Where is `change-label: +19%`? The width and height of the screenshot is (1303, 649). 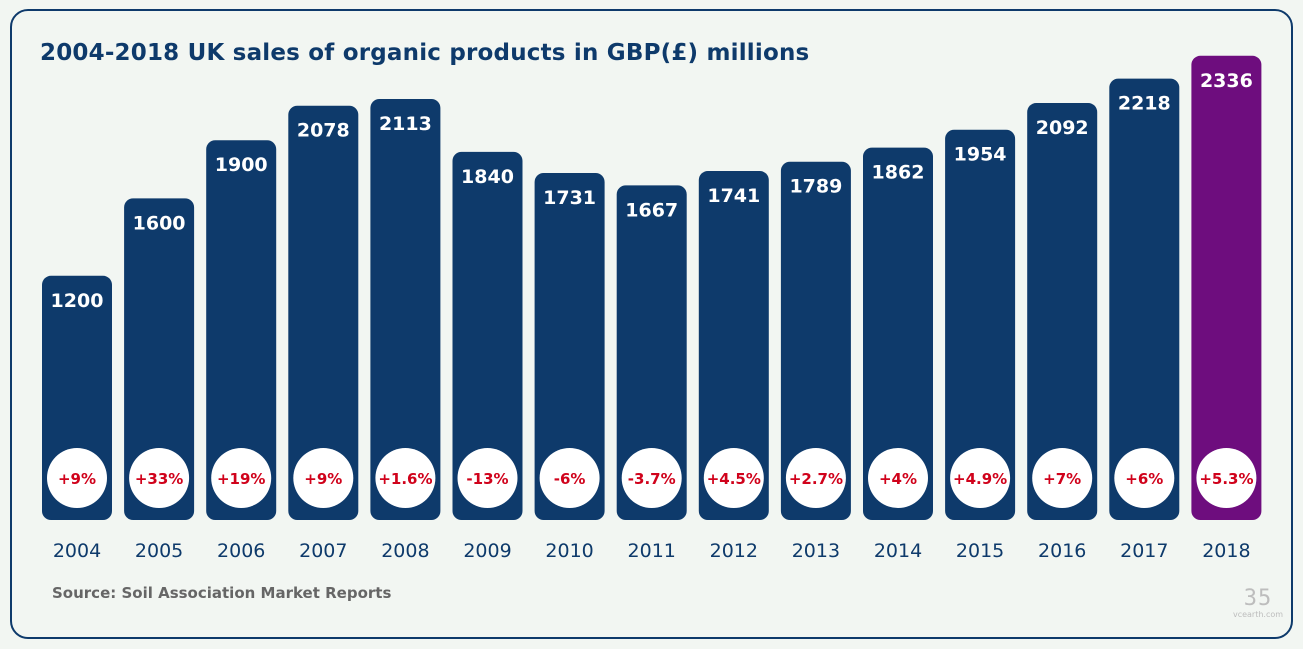
change-label: +19% is located at coordinates (241, 479).